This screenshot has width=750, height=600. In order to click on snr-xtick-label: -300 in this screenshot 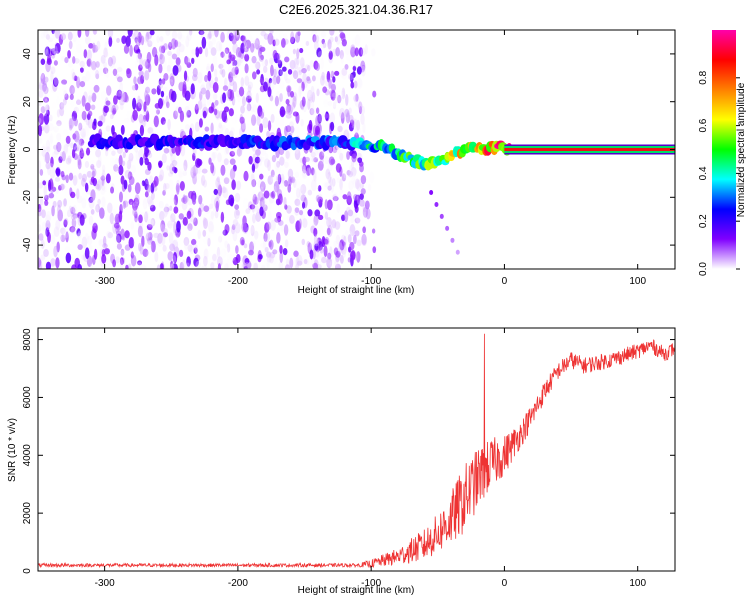, I will do `click(105, 583)`.